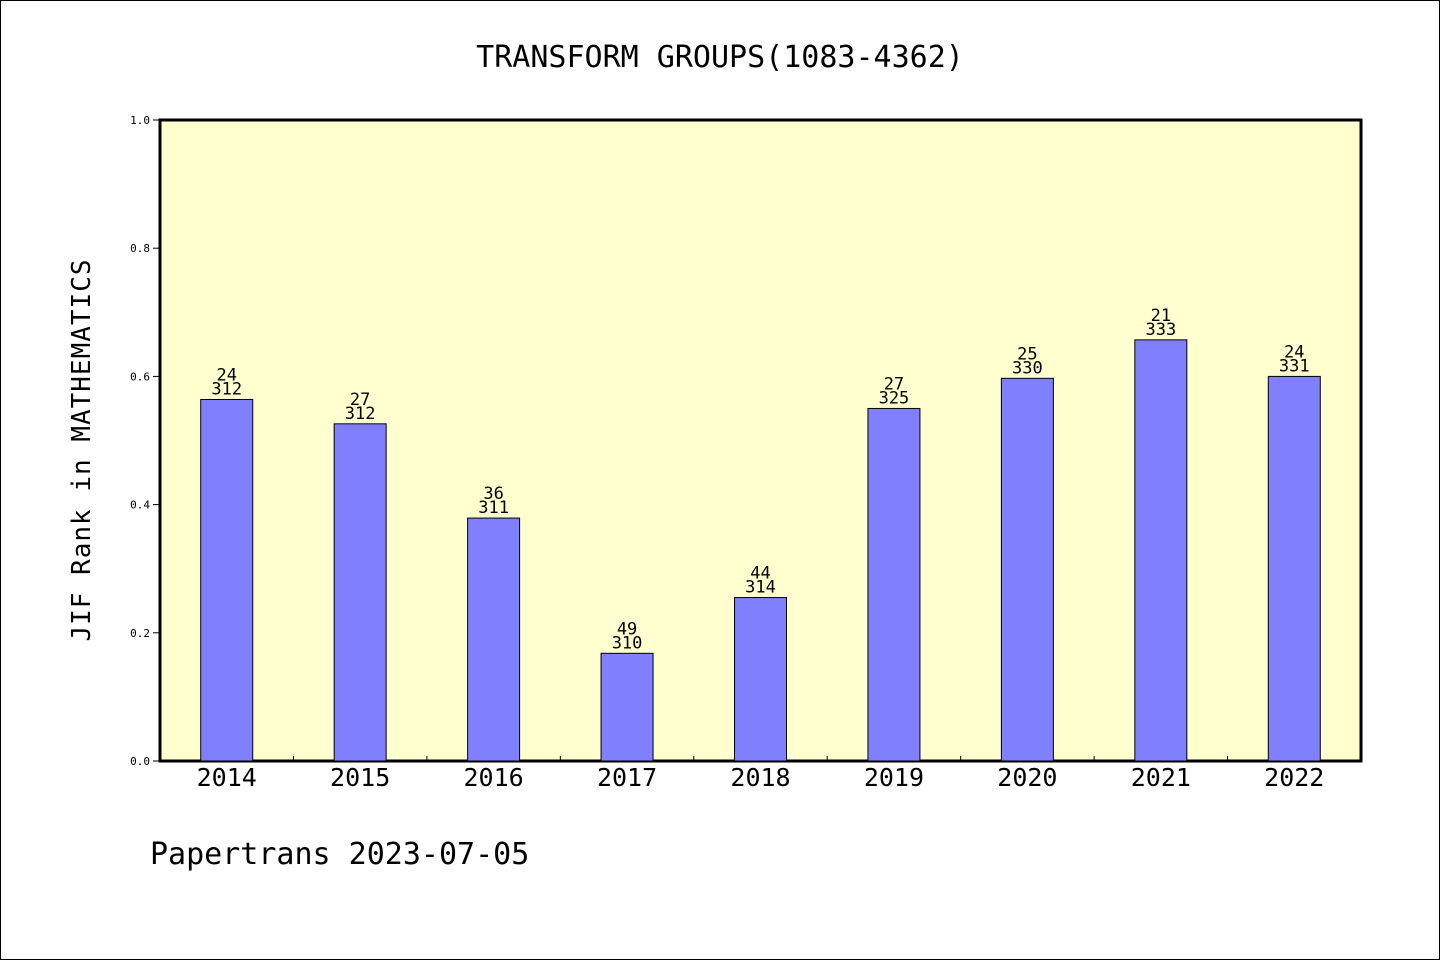 The height and width of the screenshot is (960, 1440). What do you see at coordinates (720, 57) in the screenshot?
I see `chart-title: TRANSFORM GROUPS(1083-4362)` at bounding box center [720, 57].